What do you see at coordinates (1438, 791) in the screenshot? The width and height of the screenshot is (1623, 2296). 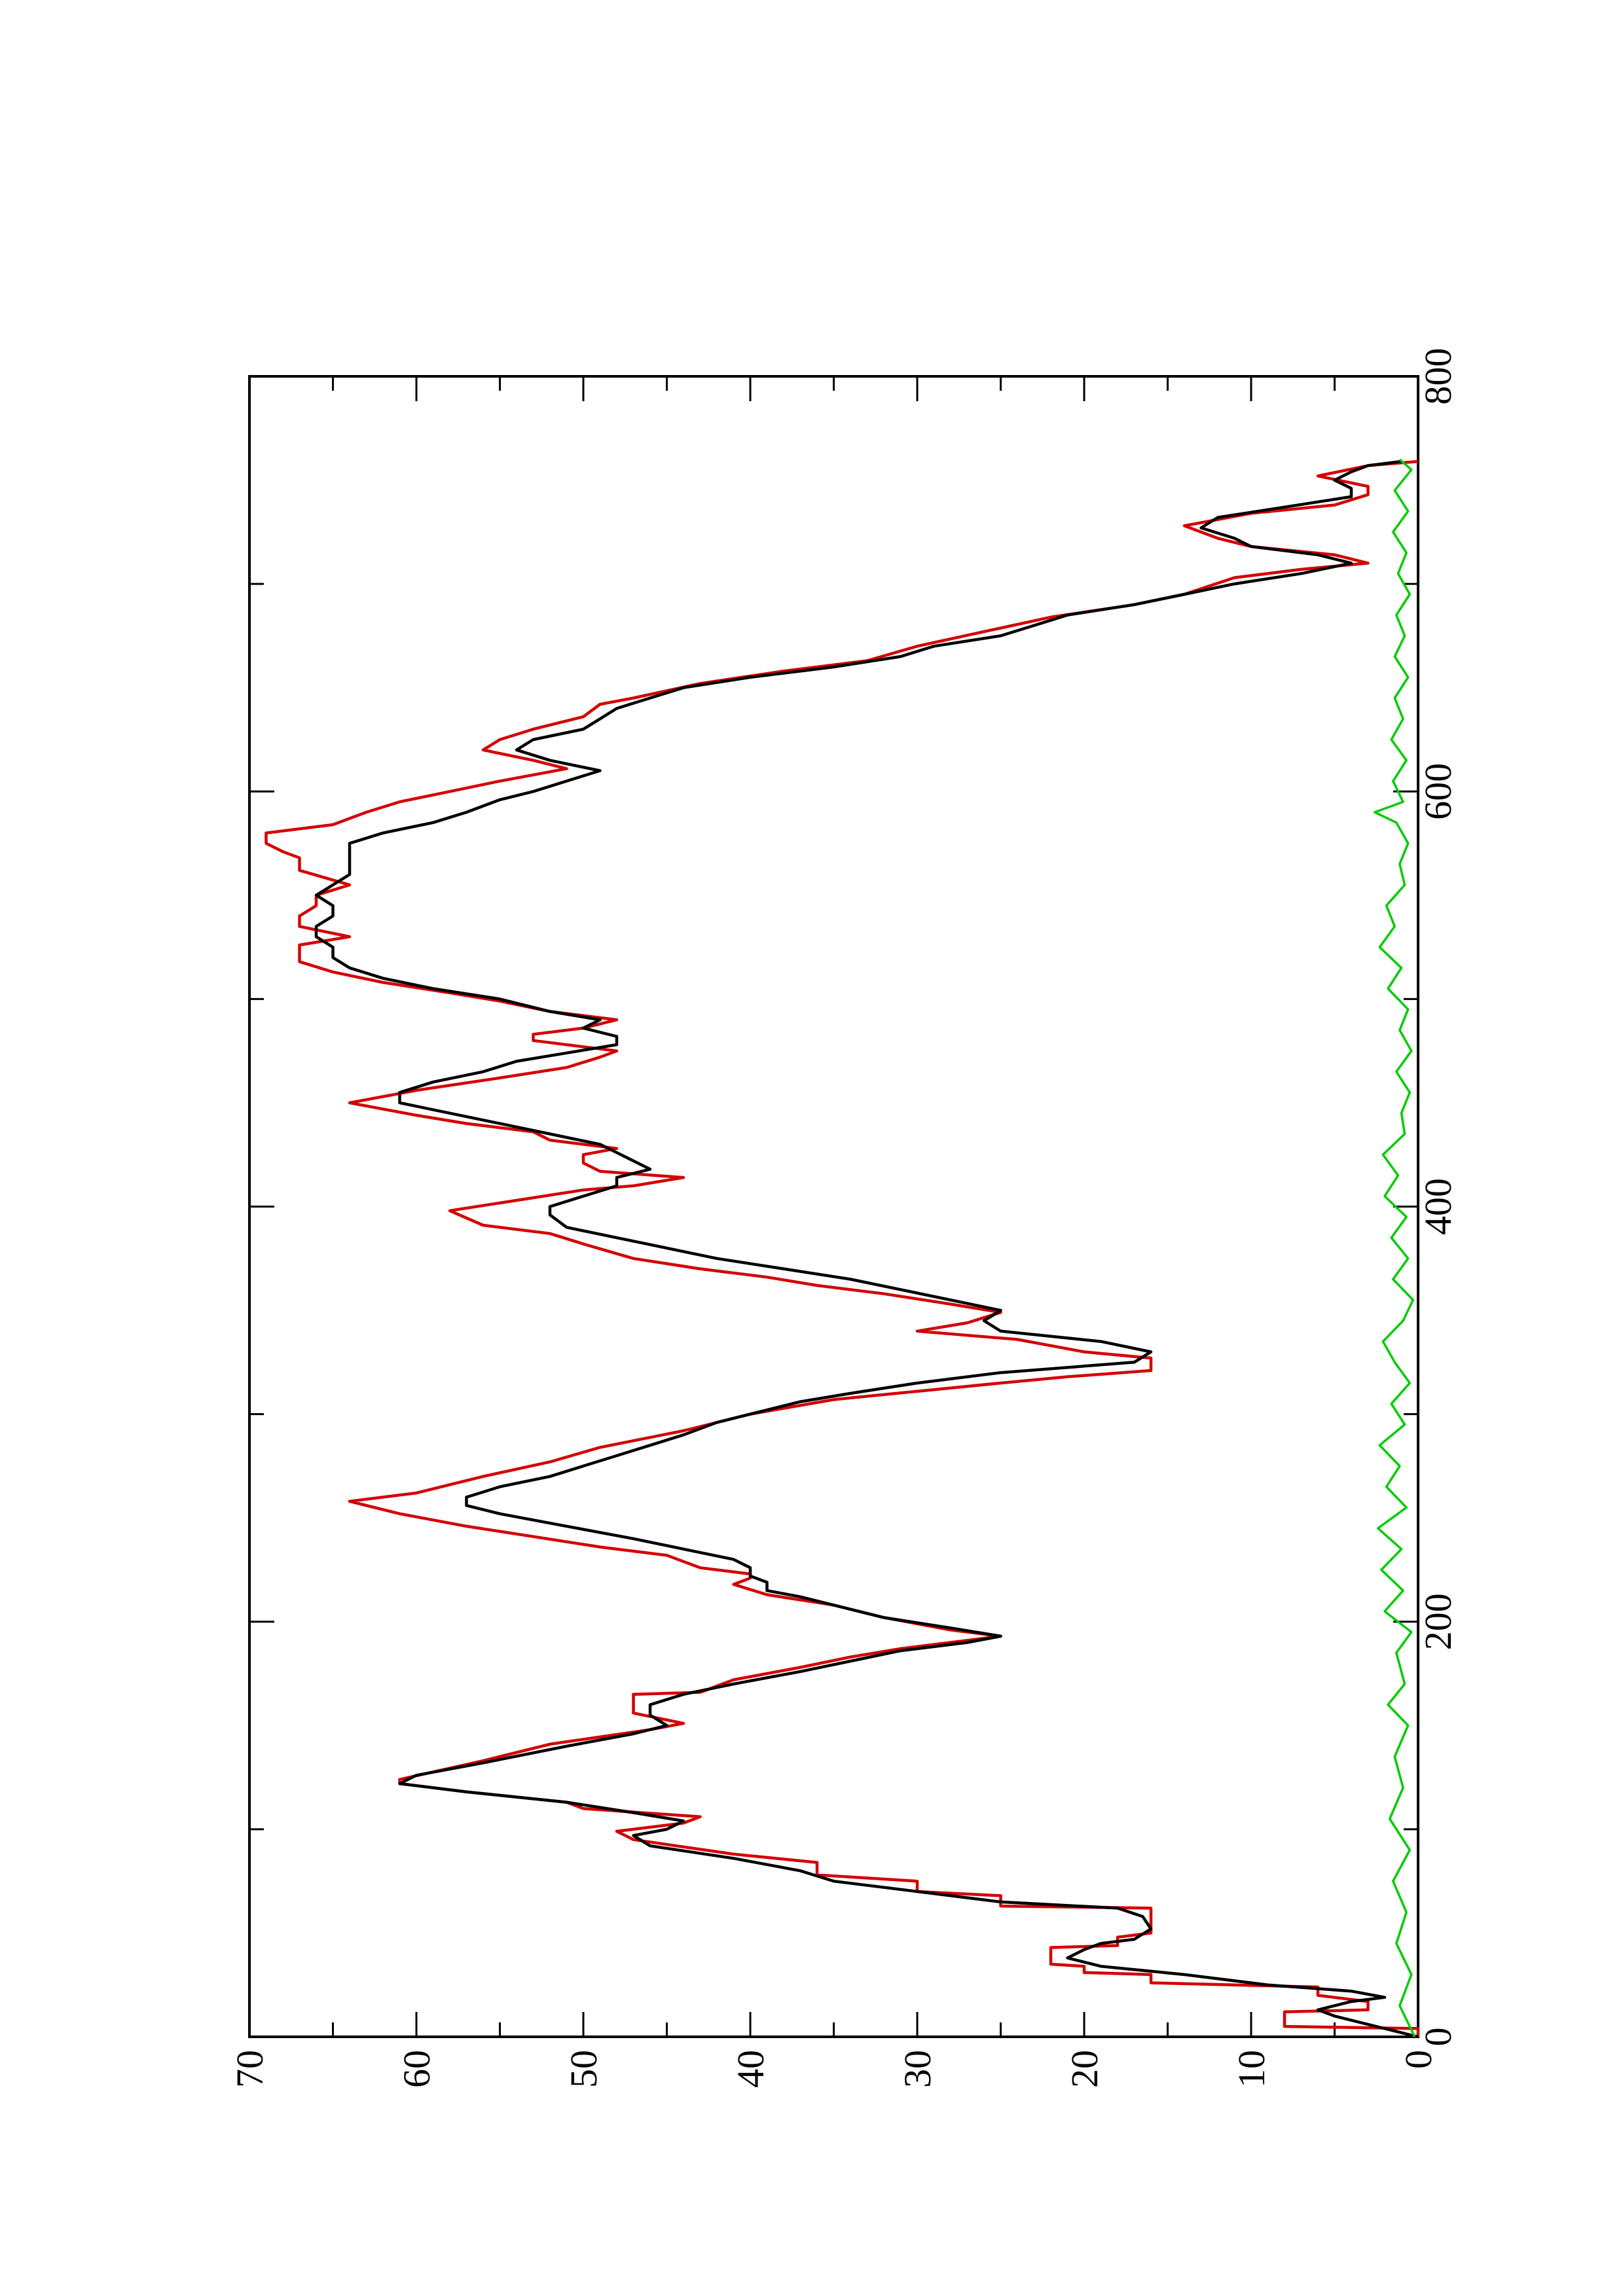 I see `x-tick-label: 600` at bounding box center [1438, 791].